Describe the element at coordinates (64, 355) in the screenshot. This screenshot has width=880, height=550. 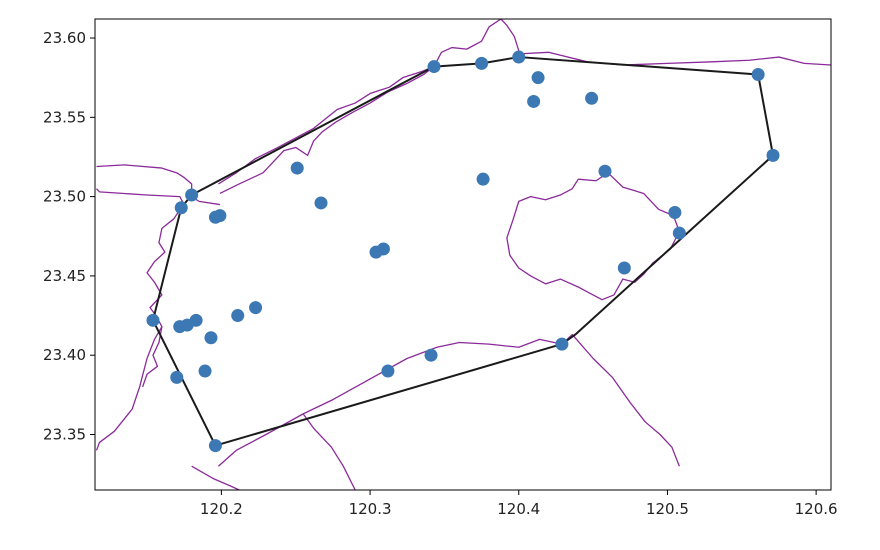
I see `y-tick-label: 23.40` at that location.